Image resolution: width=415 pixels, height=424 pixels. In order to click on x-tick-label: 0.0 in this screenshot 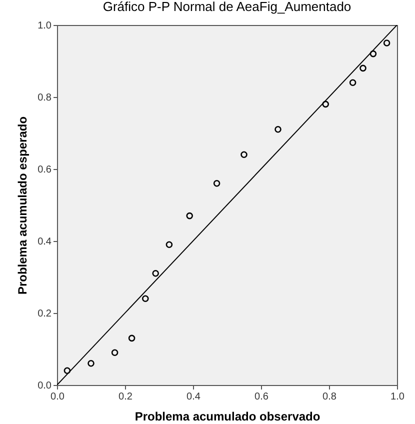, I will do `click(57, 397)`.